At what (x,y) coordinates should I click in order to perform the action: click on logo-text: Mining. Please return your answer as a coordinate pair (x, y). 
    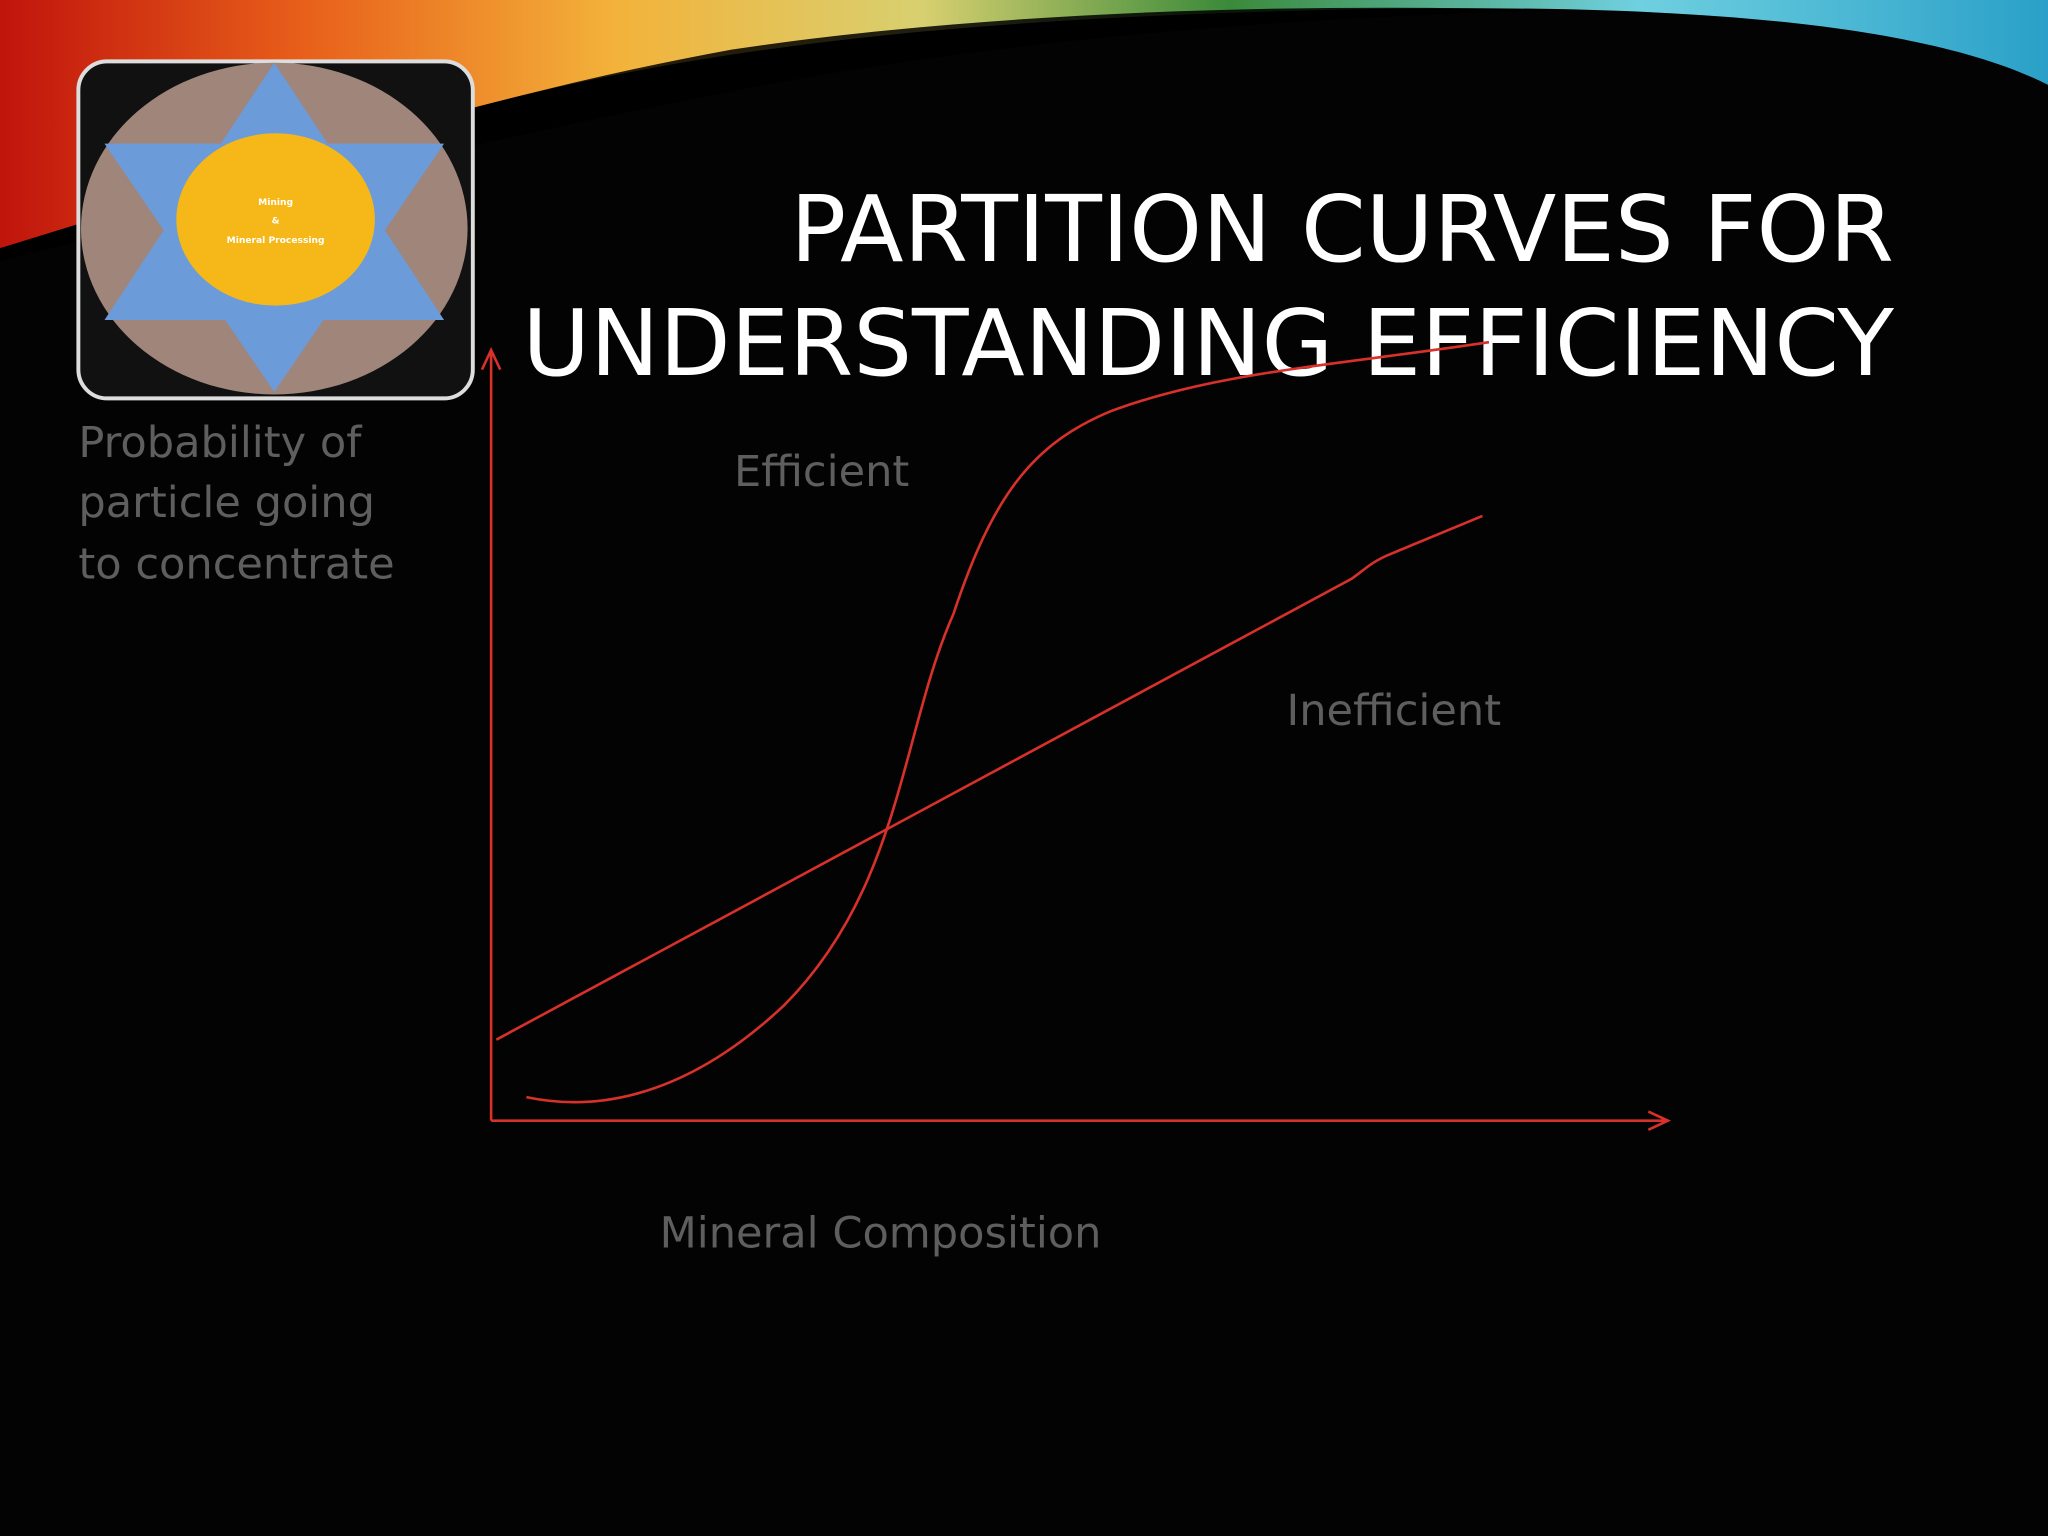
    Looking at the image, I should click on (275, 203).